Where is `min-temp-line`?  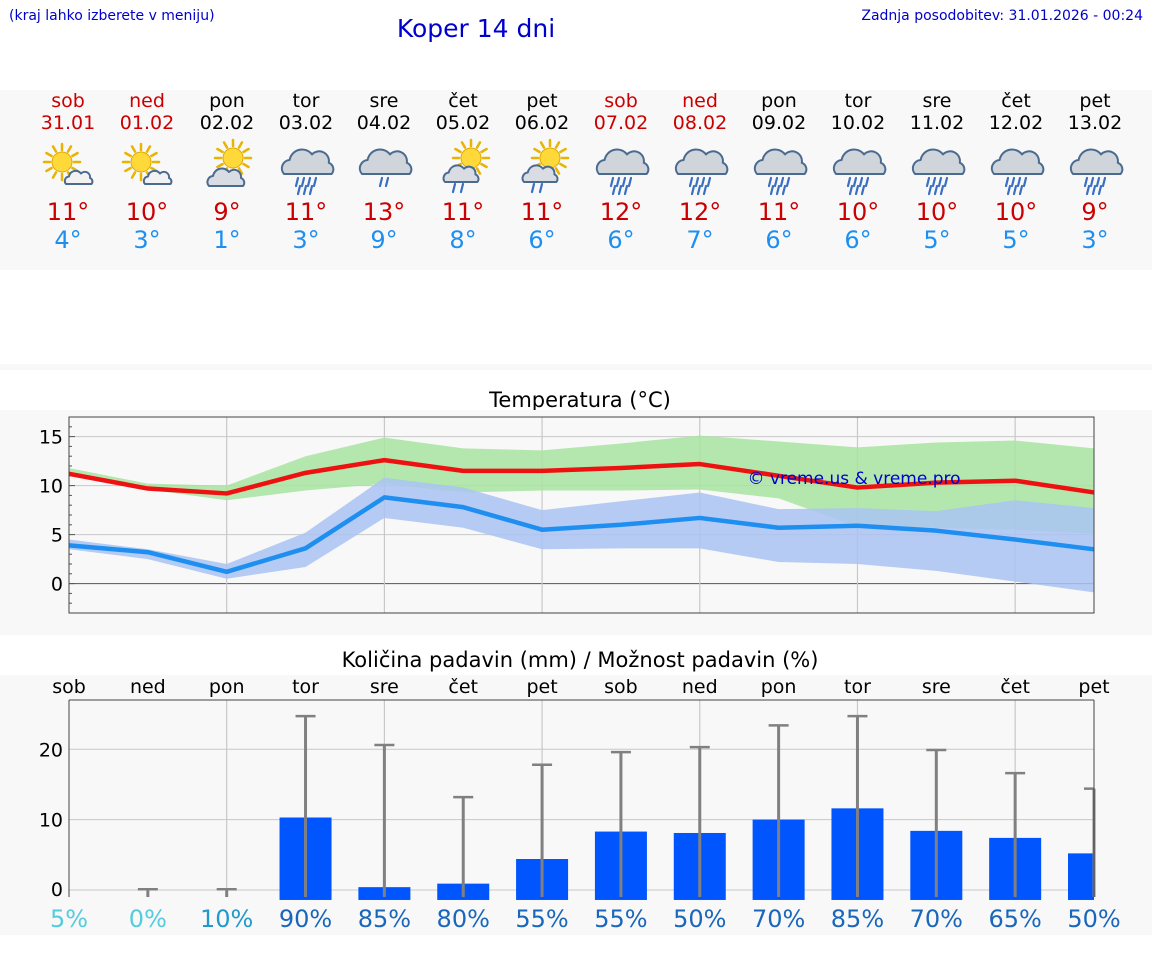
min-temp-line is located at coordinates (581, 535).